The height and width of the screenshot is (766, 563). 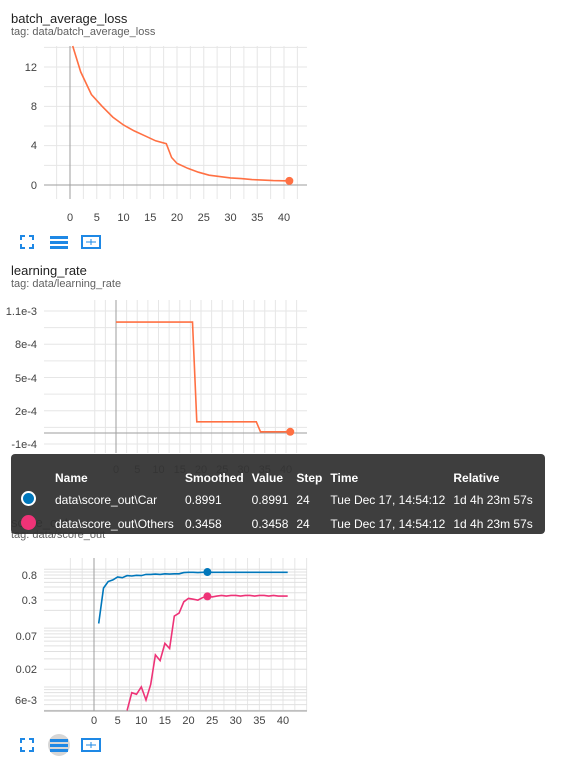 I want to click on chart-toolbar-score, so click(x=59, y=745).